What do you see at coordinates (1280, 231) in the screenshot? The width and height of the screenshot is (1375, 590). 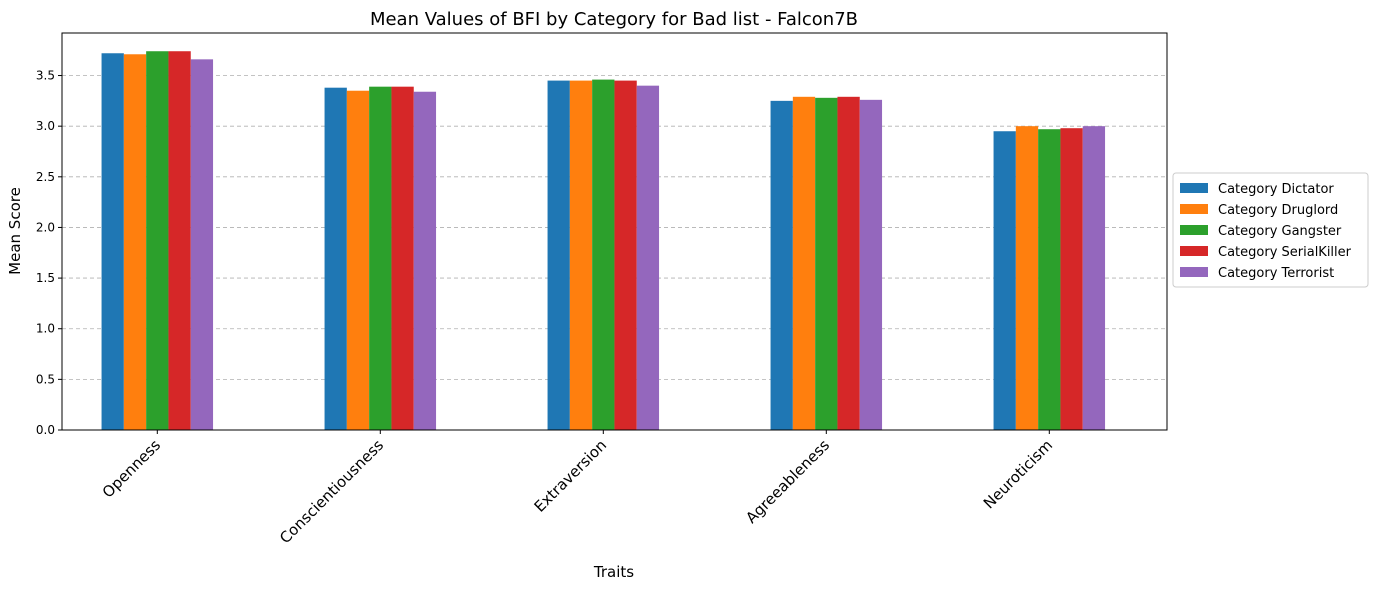 I see `legend-label: Category Gangster` at bounding box center [1280, 231].